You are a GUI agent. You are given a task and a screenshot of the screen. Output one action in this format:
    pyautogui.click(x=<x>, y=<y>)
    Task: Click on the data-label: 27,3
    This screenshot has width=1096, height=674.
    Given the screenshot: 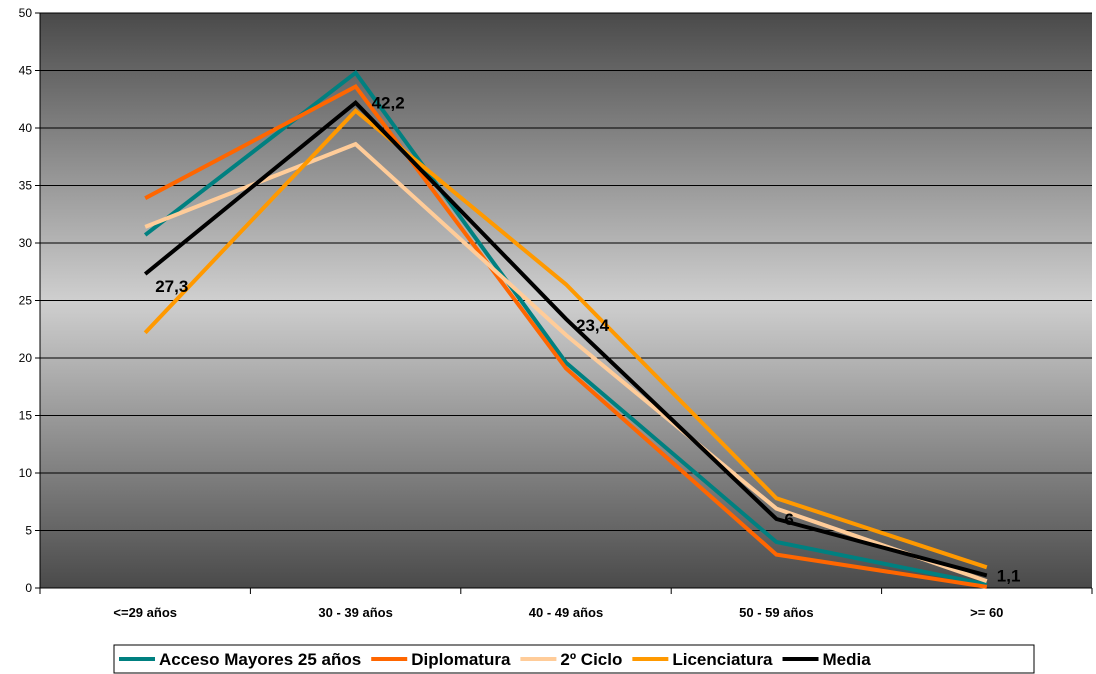 What is the action you would take?
    pyautogui.click(x=171, y=286)
    